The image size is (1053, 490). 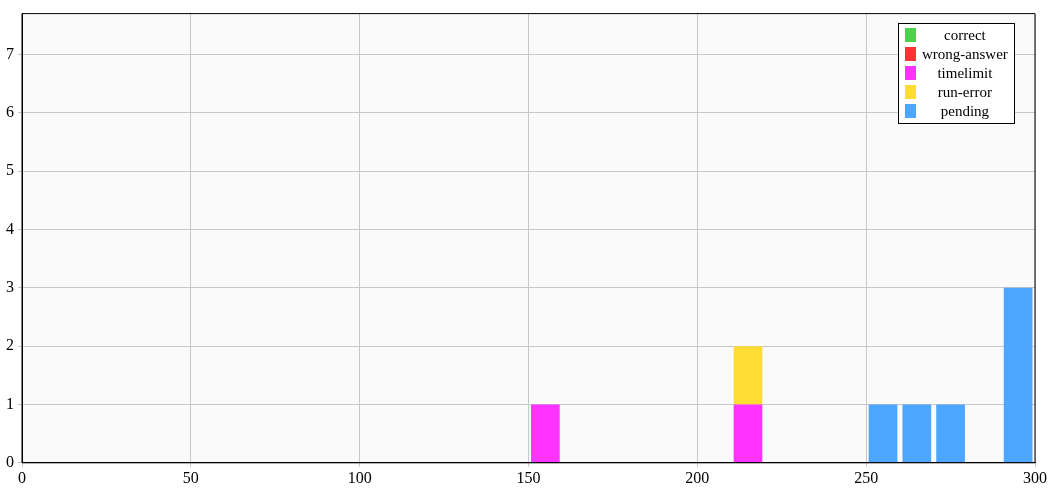 What do you see at coordinates (10, 228) in the screenshot?
I see `y-tick-label: 4` at bounding box center [10, 228].